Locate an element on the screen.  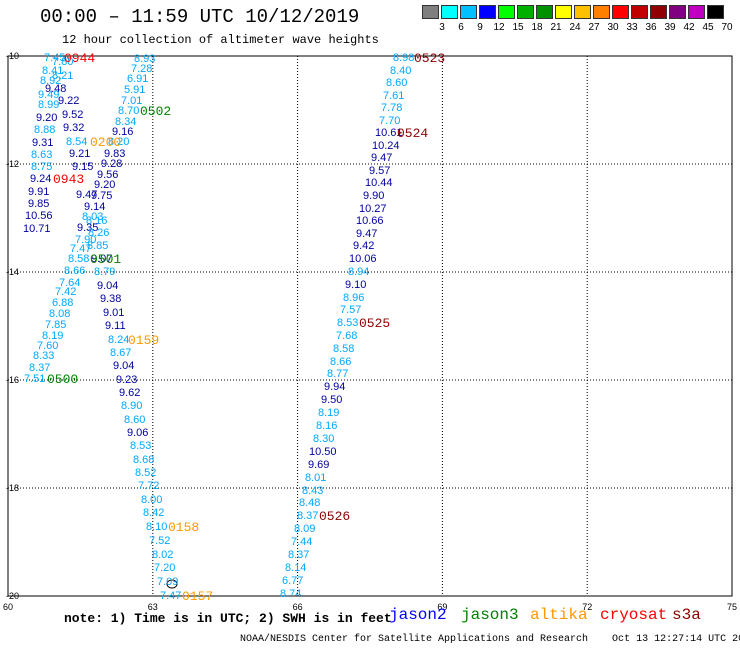
wave-height-value: 8.54 is located at coordinates (76, 142).